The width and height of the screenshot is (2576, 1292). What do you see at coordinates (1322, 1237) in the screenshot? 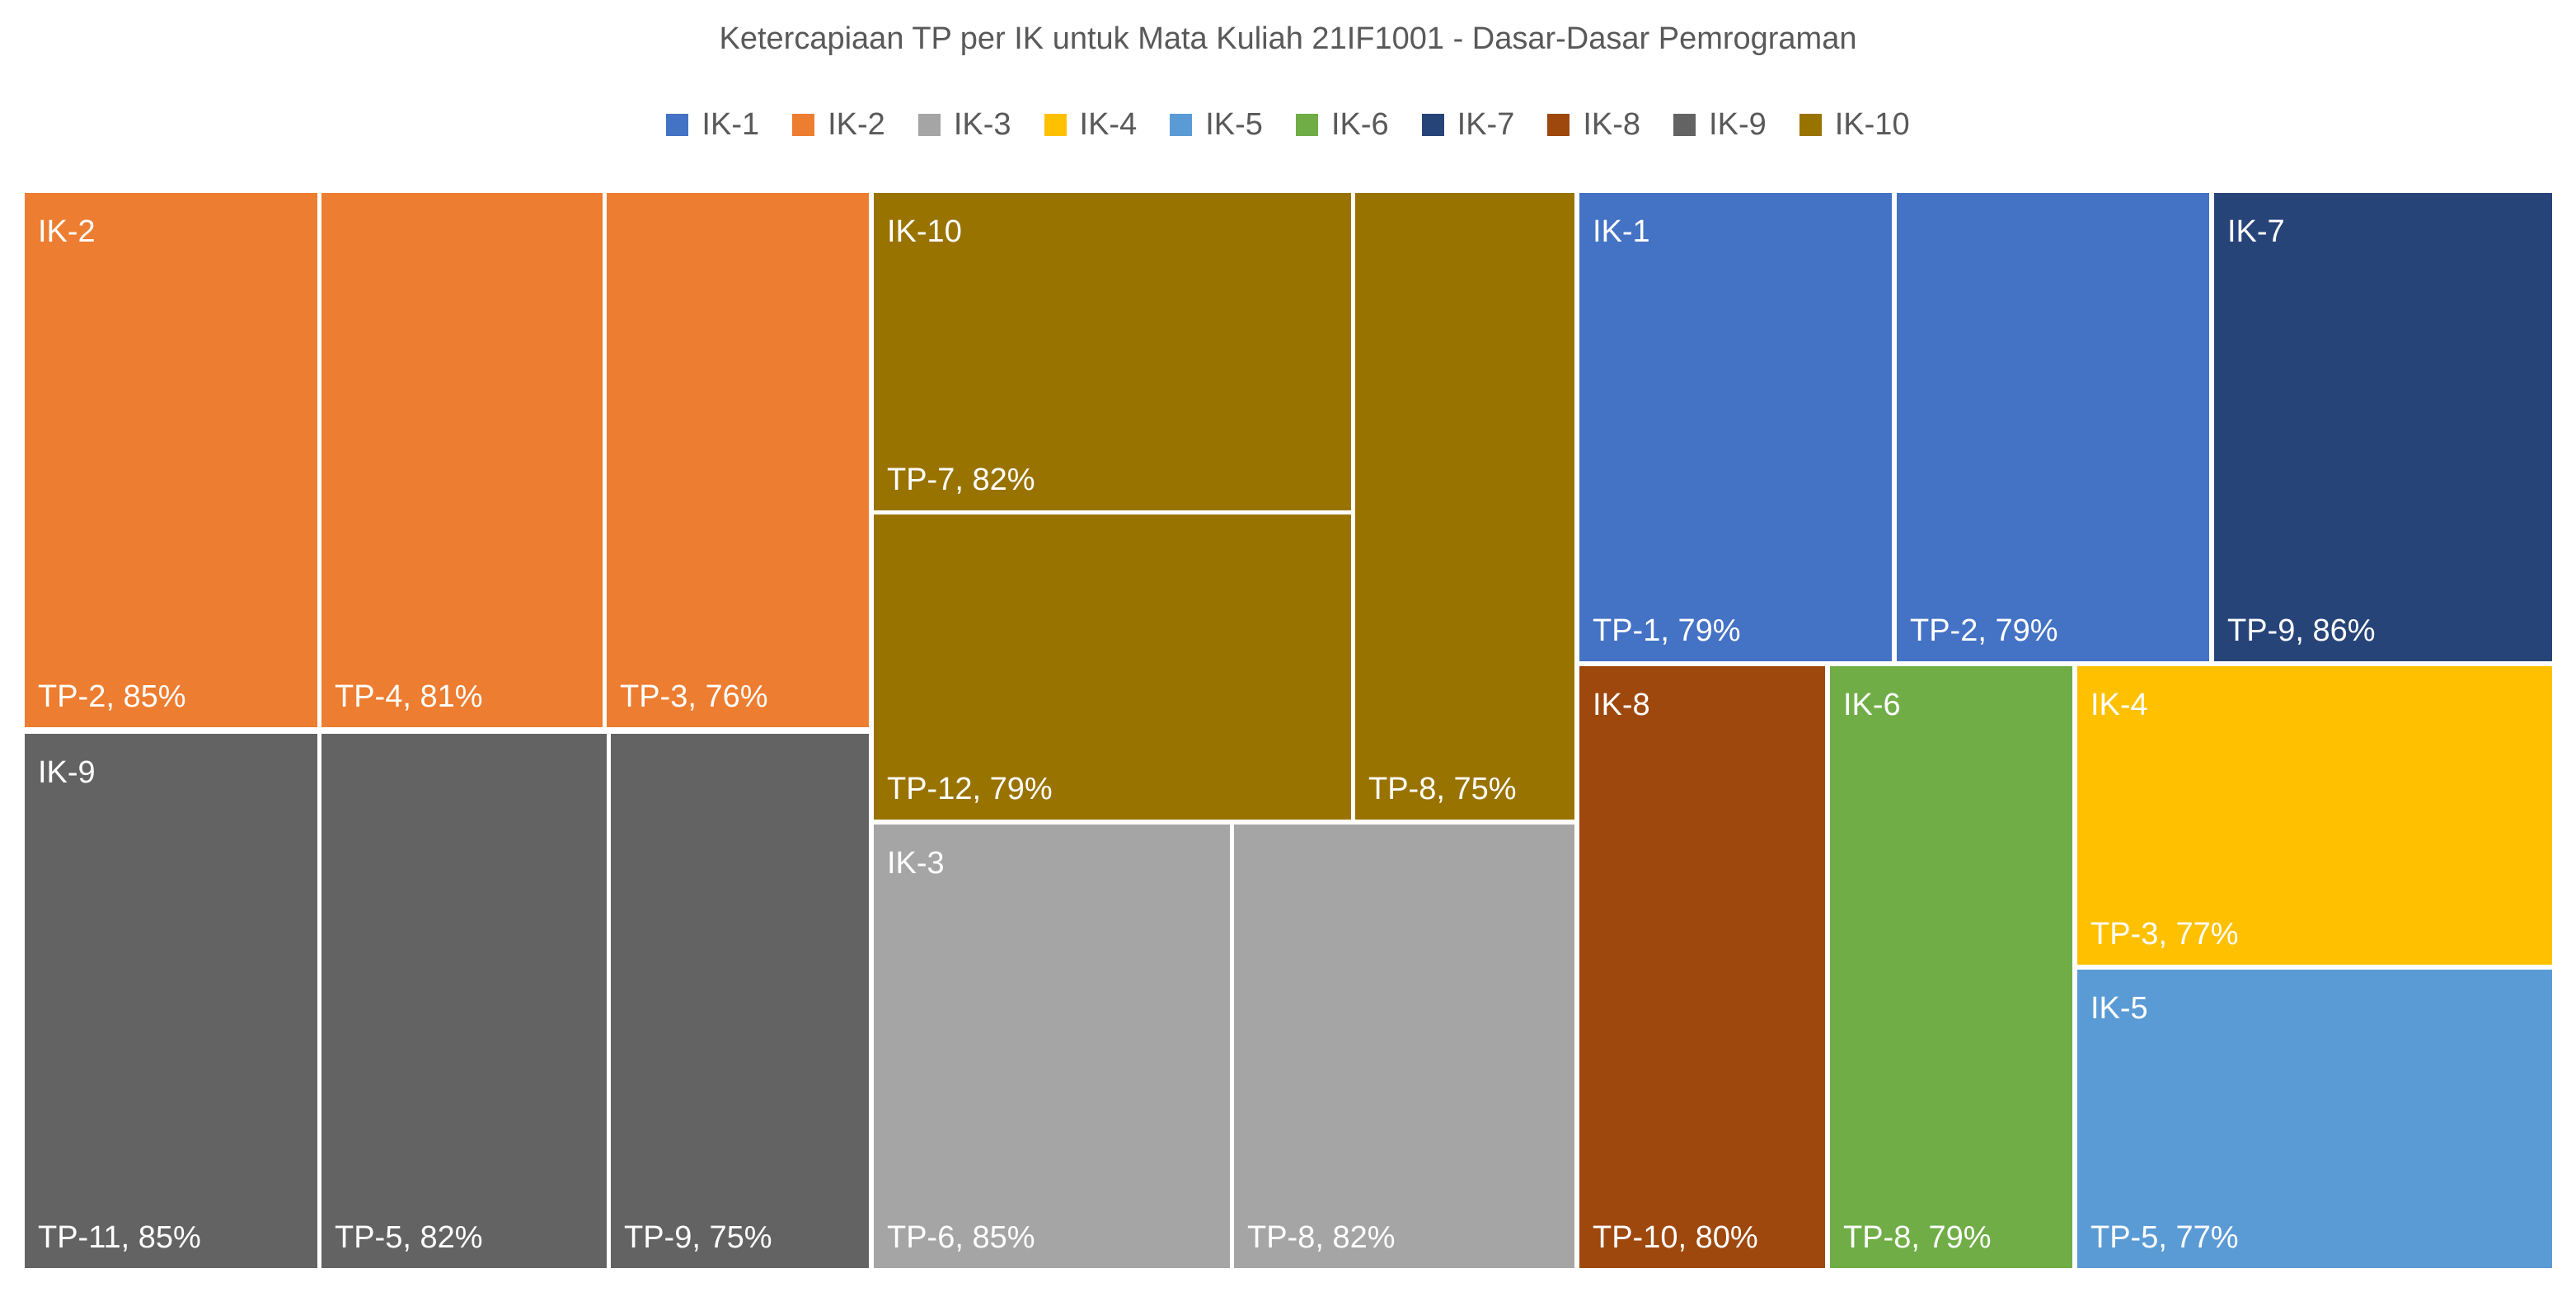
I see `data-label: TP-8, 82%` at bounding box center [1322, 1237].